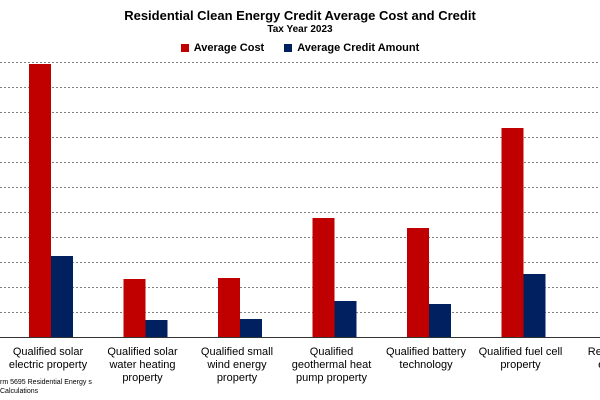 This screenshot has width=600, height=400. What do you see at coordinates (332, 365) in the screenshot?
I see `x-tick-label: Qualified geothermal heat pump property` at bounding box center [332, 365].